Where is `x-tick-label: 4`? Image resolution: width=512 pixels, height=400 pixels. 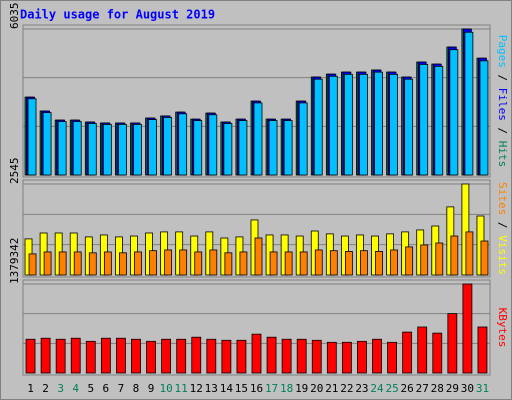
x-tick-label: 4 is located at coordinates (75, 388).